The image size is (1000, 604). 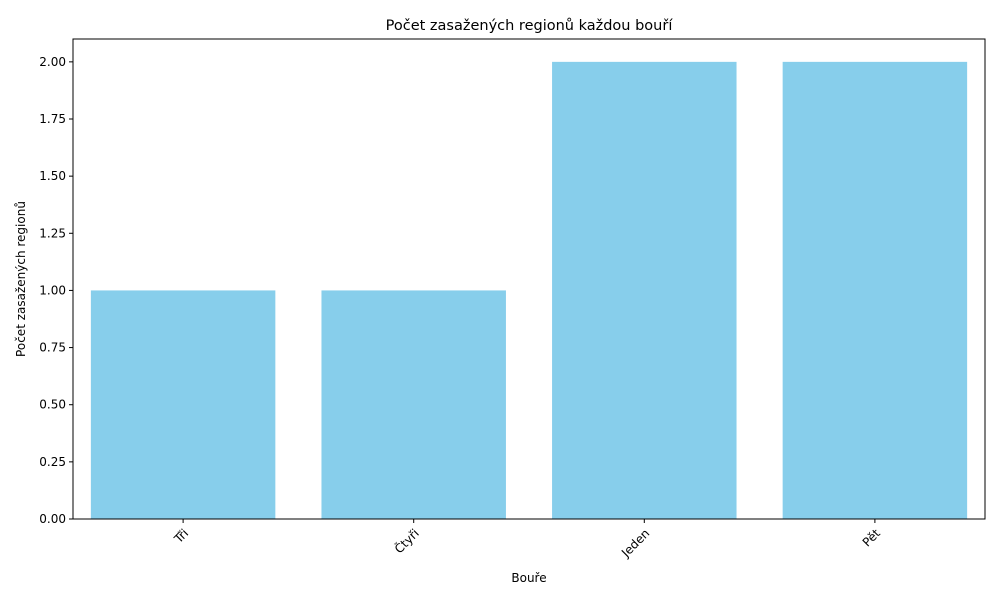 What do you see at coordinates (52, 176) in the screenshot?
I see `y-tick-label: 1.50` at bounding box center [52, 176].